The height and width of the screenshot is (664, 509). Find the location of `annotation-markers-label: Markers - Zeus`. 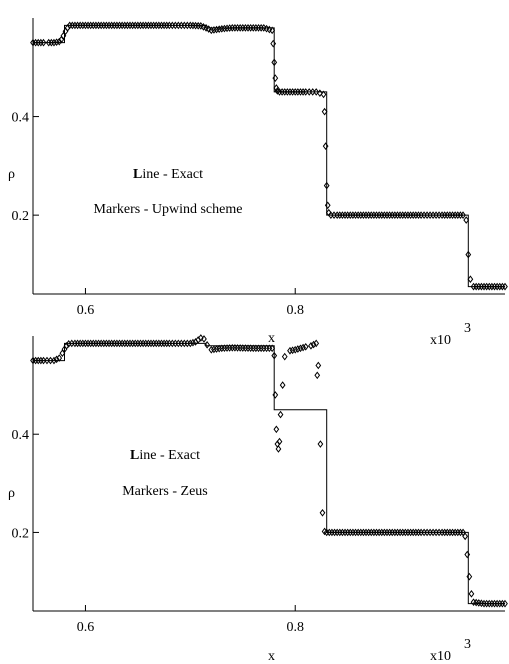

annotation-markers-label: Markers - Zeus is located at coordinates (165, 491).